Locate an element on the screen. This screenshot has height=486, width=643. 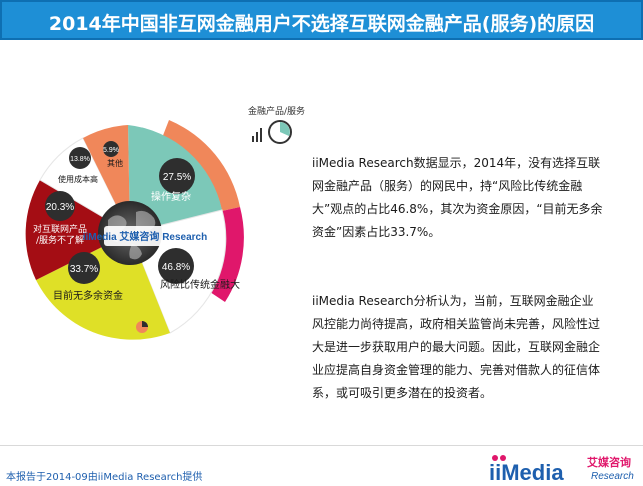
center-brand-label: iiMedia 艾媒咨询 Research is located at coordinates (145, 236).